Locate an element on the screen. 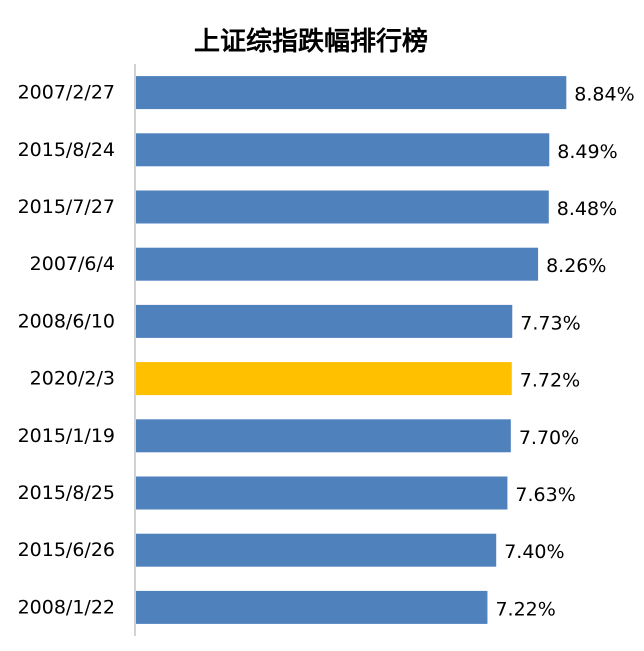  category-label: 2015/6/26 is located at coordinates (66, 550).